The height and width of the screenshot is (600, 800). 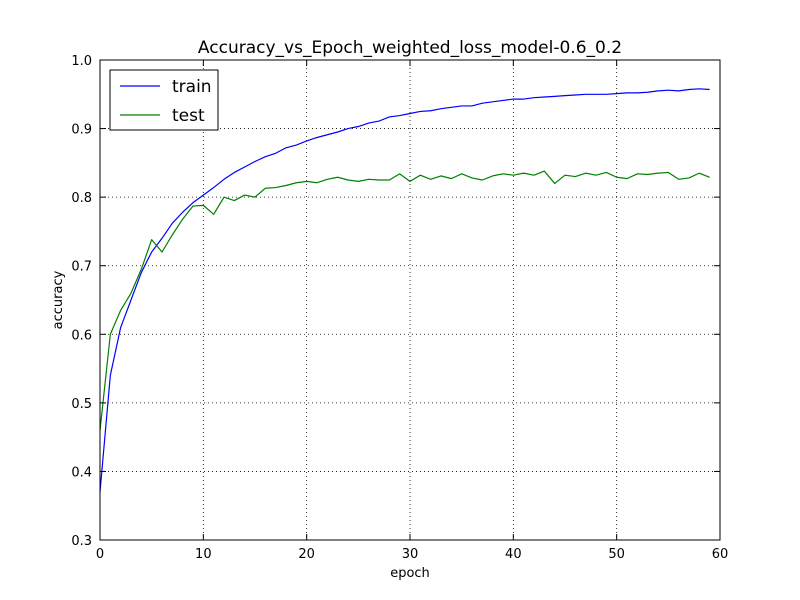 What do you see at coordinates (81, 130) in the screenshot?
I see `y-tick-label: 0.9` at bounding box center [81, 130].